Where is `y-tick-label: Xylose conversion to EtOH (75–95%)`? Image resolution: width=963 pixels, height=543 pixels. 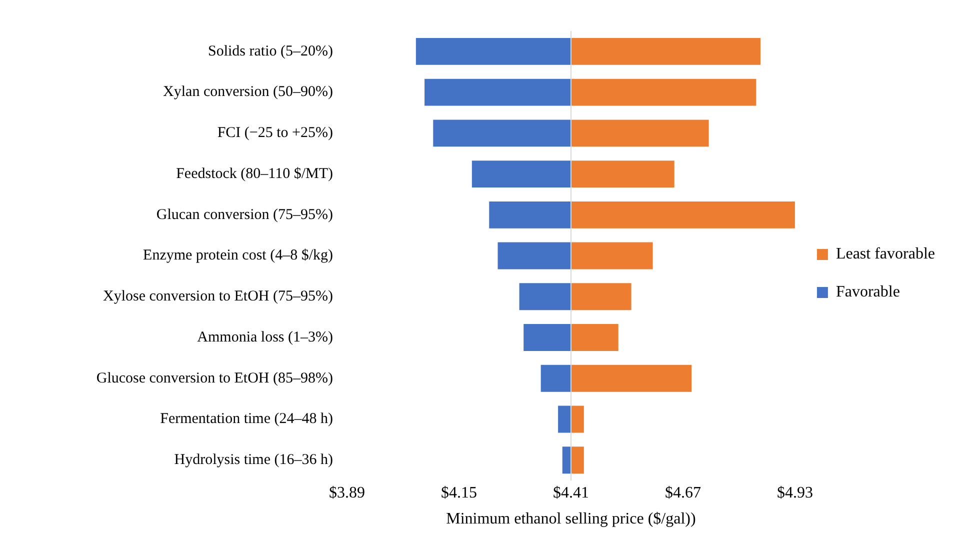 y-tick-label: Xylose conversion to EtOH (75–95%) is located at coordinates (218, 296).